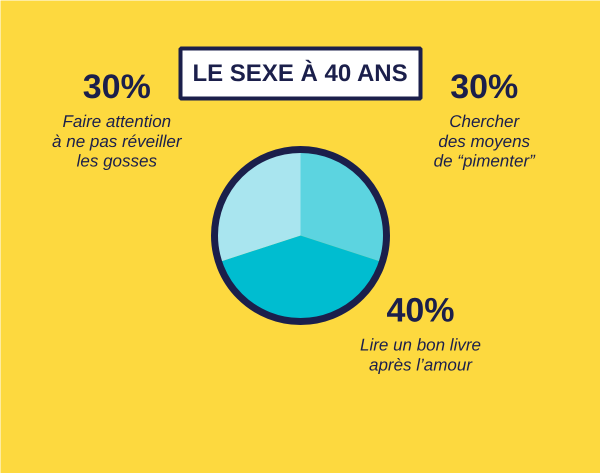  I want to click on slice-label: Faire attention à ne pas réveiller les gosses, so click(117, 141).